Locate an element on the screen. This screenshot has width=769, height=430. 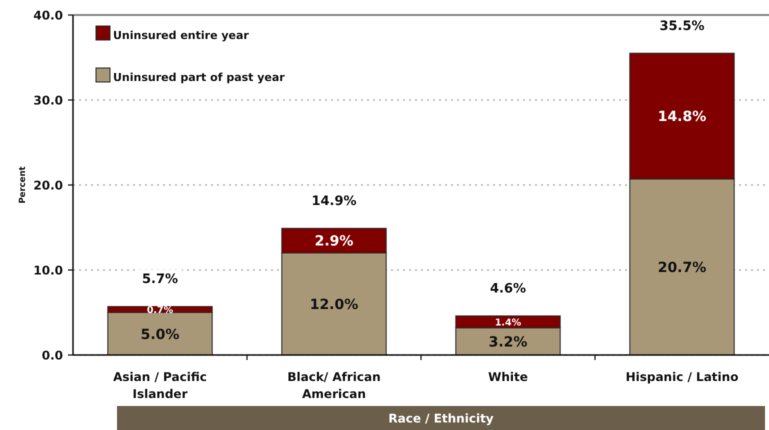
data-label: 14.8% is located at coordinates (682, 117).